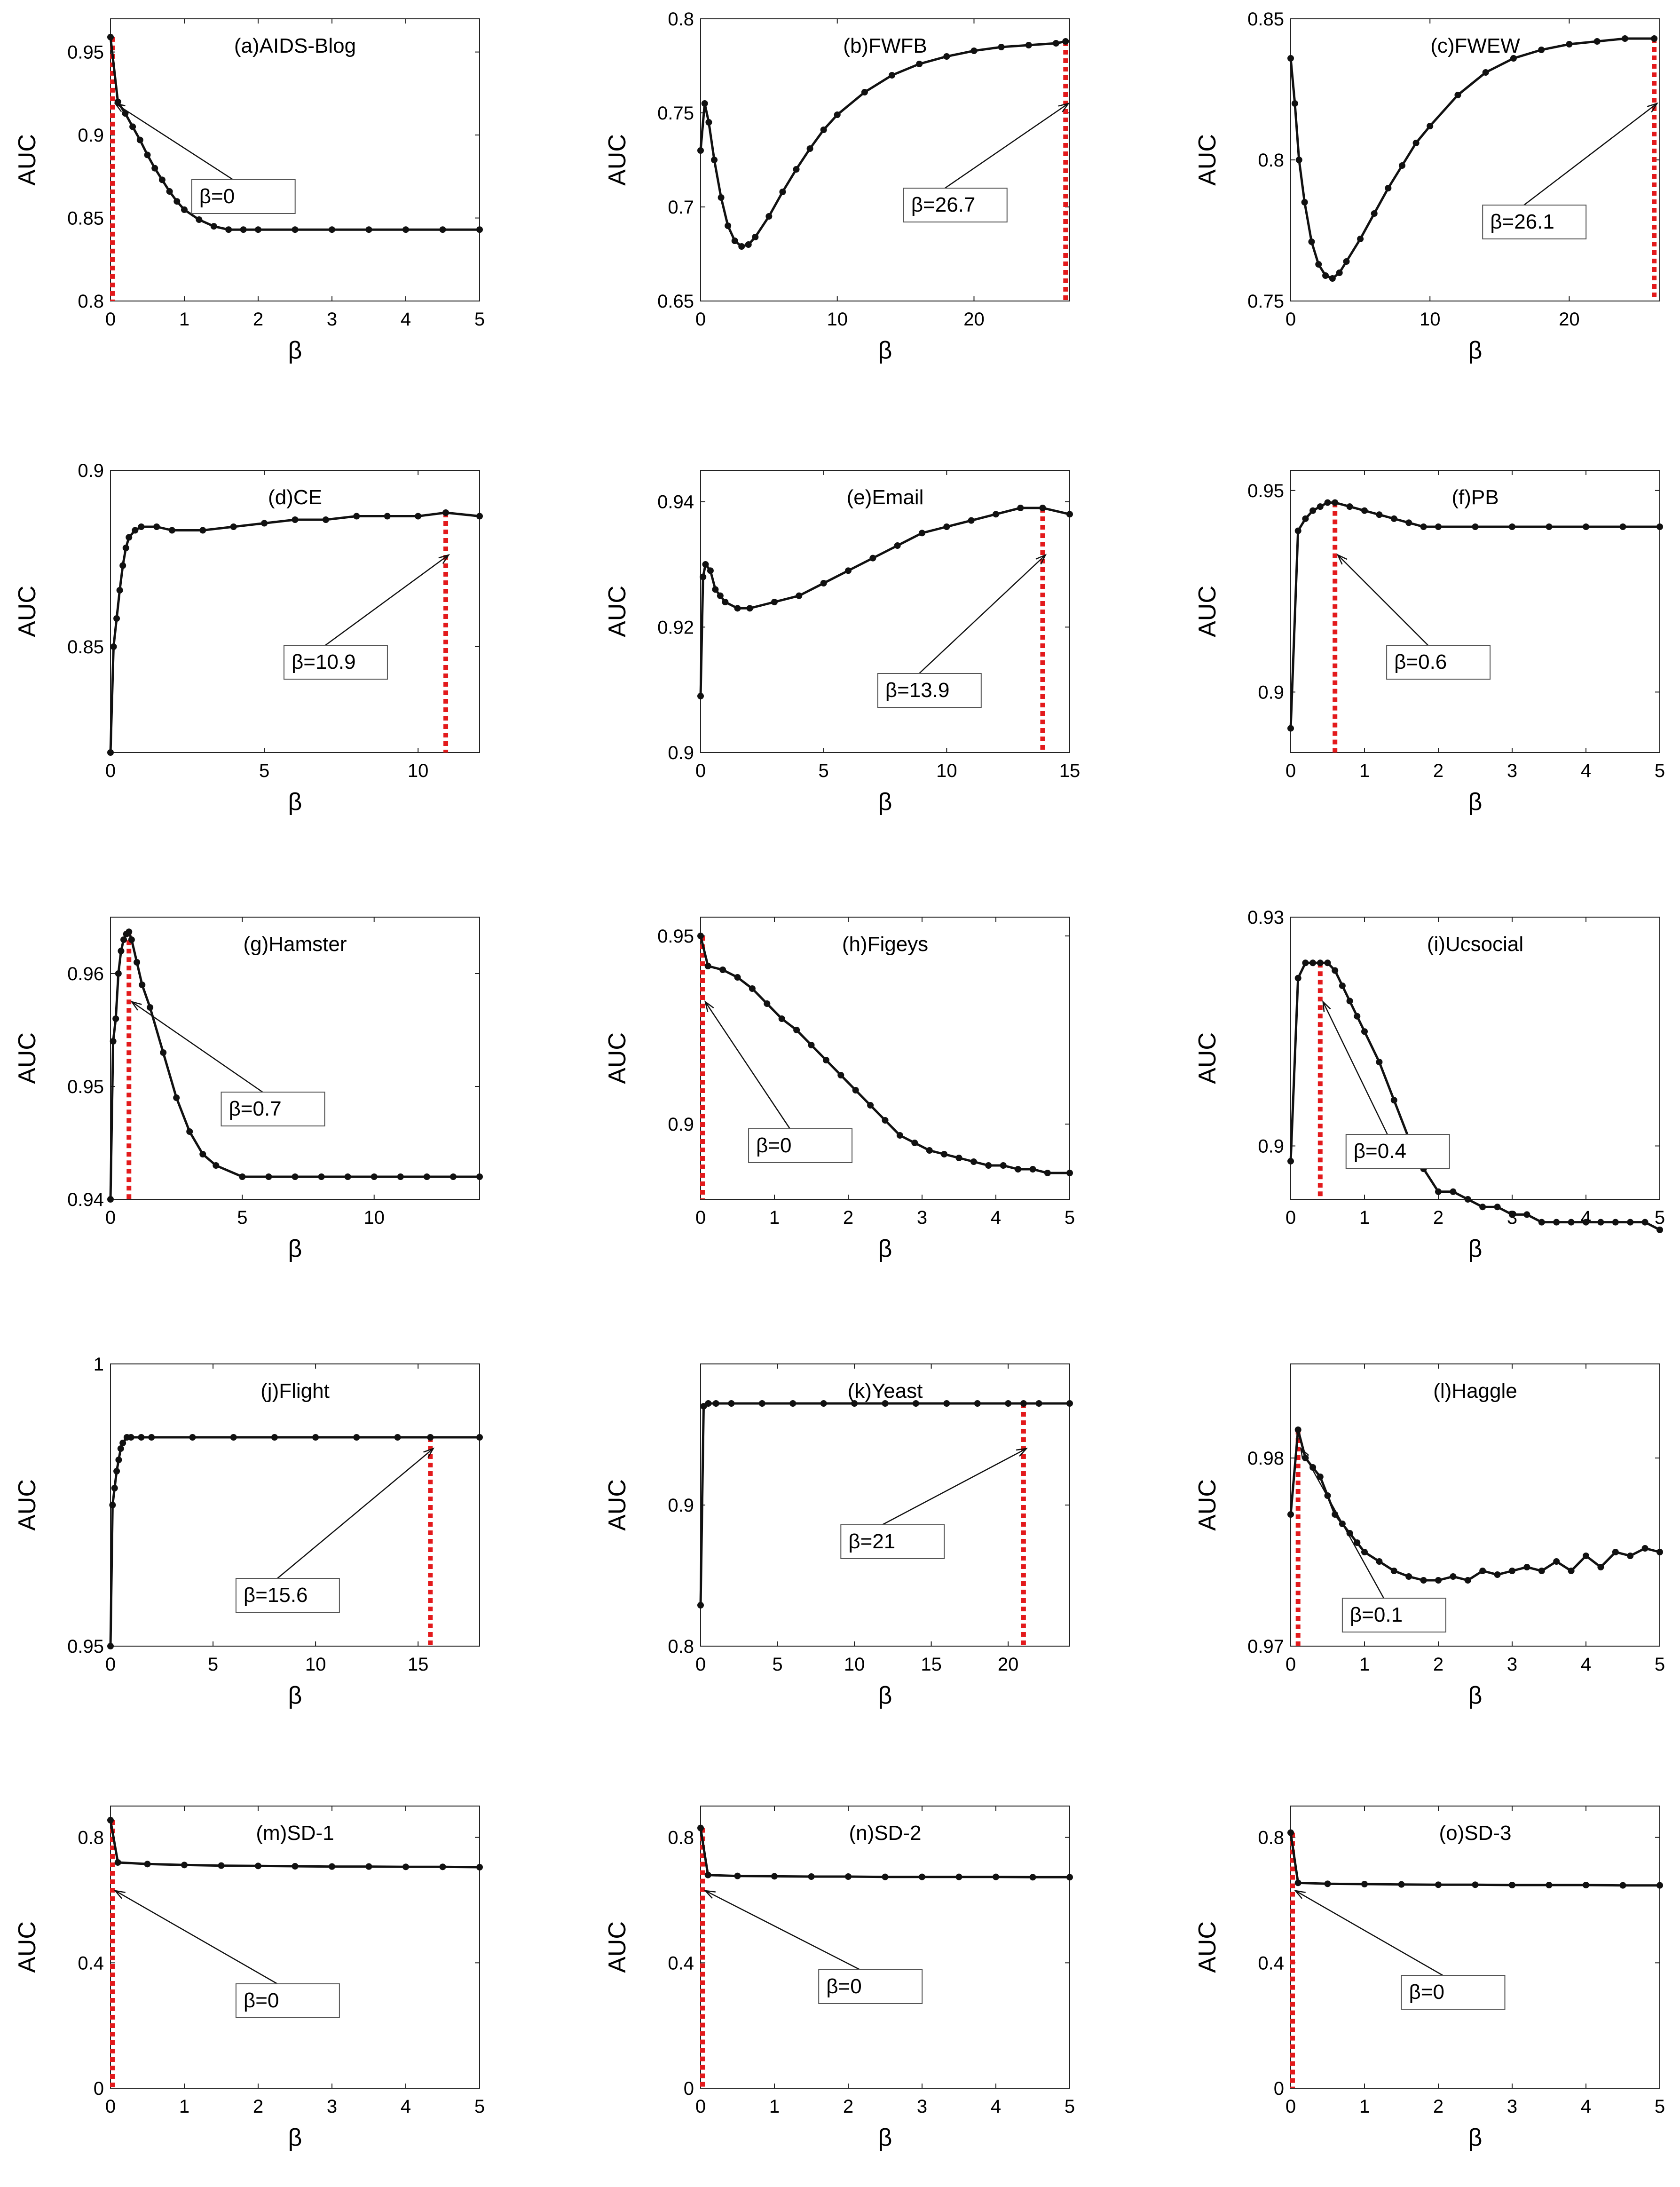  Describe the element at coordinates (295, 498) in the screenshot. I see `chart-title: (d)CE` at that location.